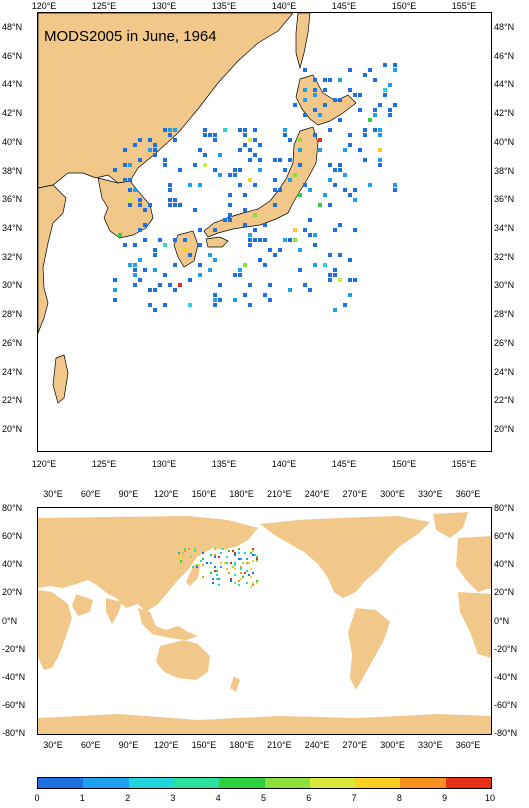 The image size is (529, 808). What do you see at coordinates (90, 745) in the screenshot?
I see `x-tick-label: 60°E` at bounding box center [90, 745].